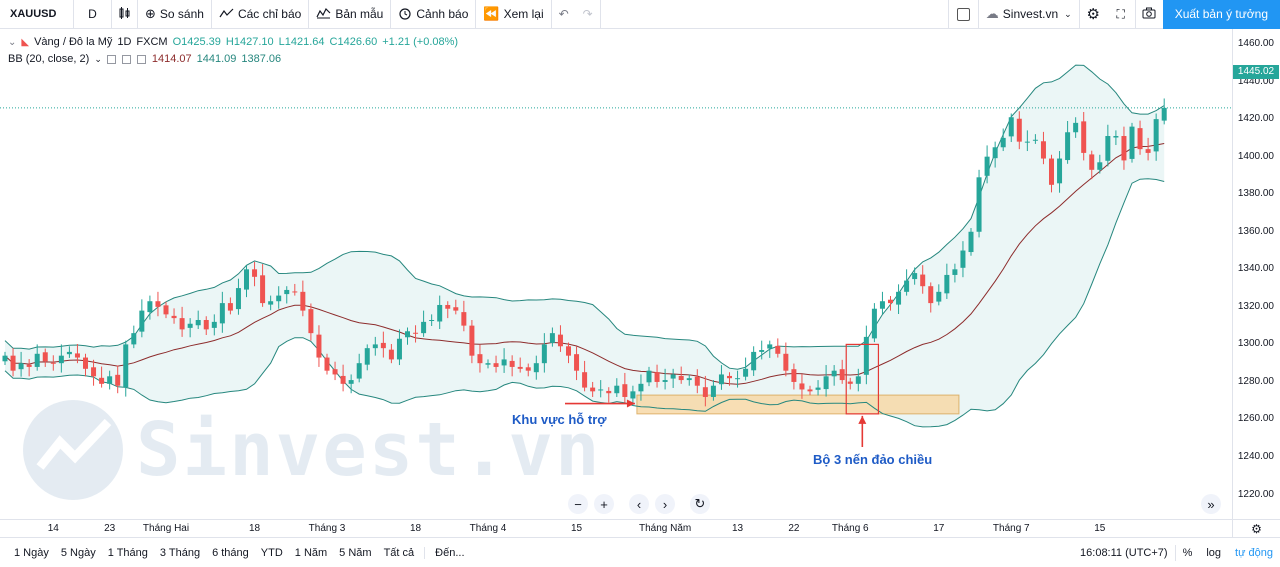 The height and width of the screenshot is (567, 1280). I want to click on undo-button: ↶, so click(564, 14).